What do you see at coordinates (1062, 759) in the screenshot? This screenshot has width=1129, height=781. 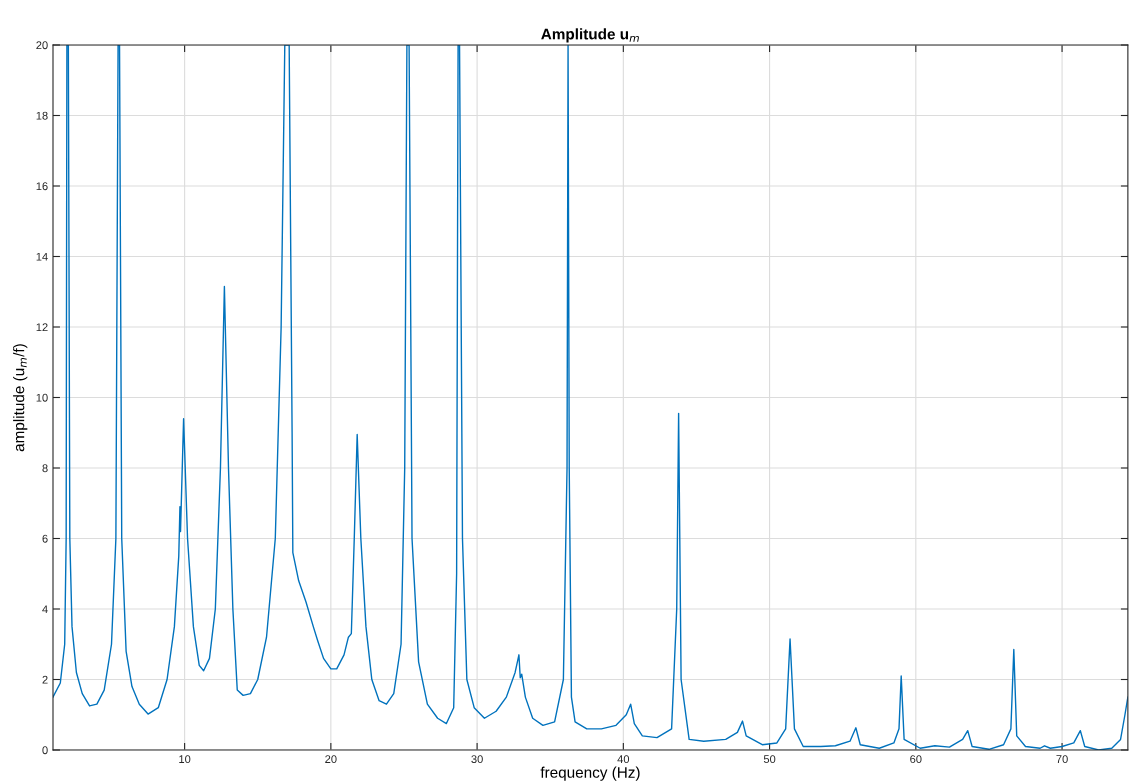 I see `x-tick-label: 70` at bounding box center [1062, 759].